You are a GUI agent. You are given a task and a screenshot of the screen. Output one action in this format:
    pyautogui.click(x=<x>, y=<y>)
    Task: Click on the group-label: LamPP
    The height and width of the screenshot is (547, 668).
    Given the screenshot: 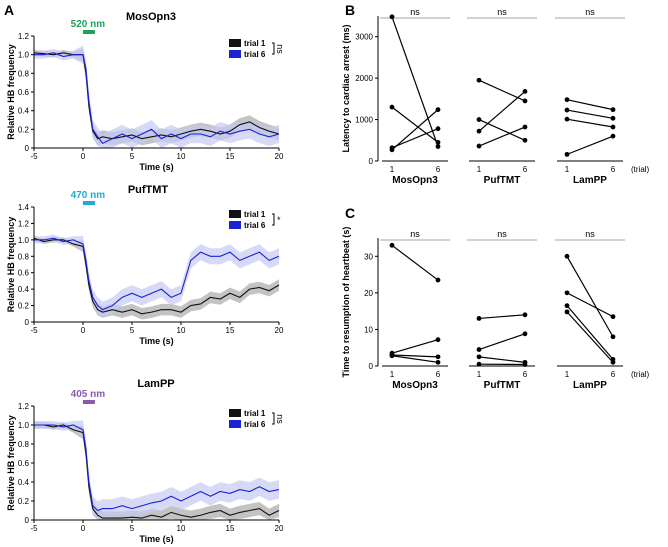 What is the action you would take?
    pyautogui.click(x=590, y=180)
    